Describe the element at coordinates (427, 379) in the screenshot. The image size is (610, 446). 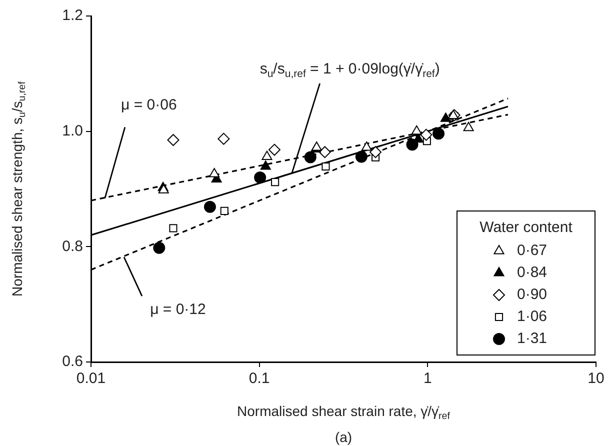
I see `x-tick-label: 1` at that location.